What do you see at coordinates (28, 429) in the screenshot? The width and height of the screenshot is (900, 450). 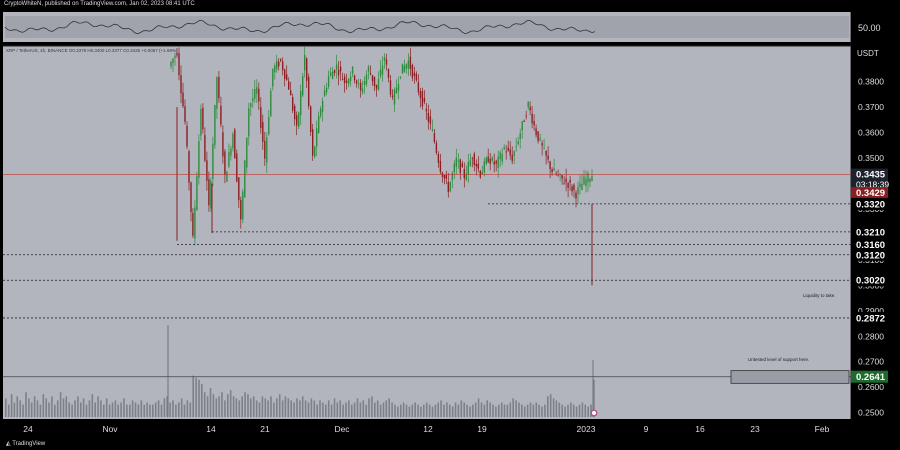 I see `x-tick-label: 24` at bounding box center [28, 429].